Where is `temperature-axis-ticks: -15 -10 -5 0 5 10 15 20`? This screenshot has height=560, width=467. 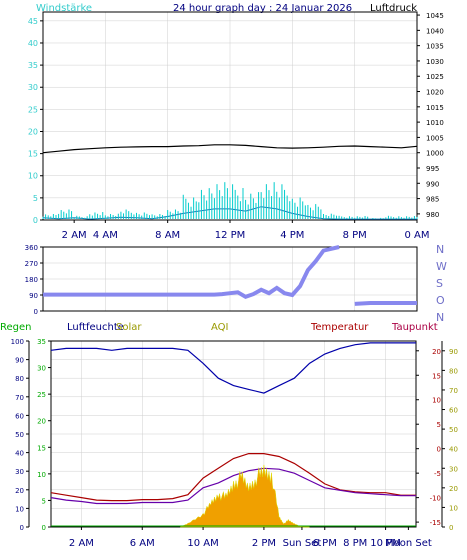 temperature-axis-ticks: -15 -10 -5 0 5 10 15 20 is located at coordinates (428, 437).